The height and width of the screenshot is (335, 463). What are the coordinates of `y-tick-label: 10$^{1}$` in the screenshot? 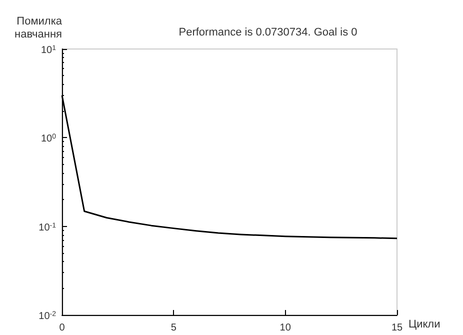 It's located at (48, 50).